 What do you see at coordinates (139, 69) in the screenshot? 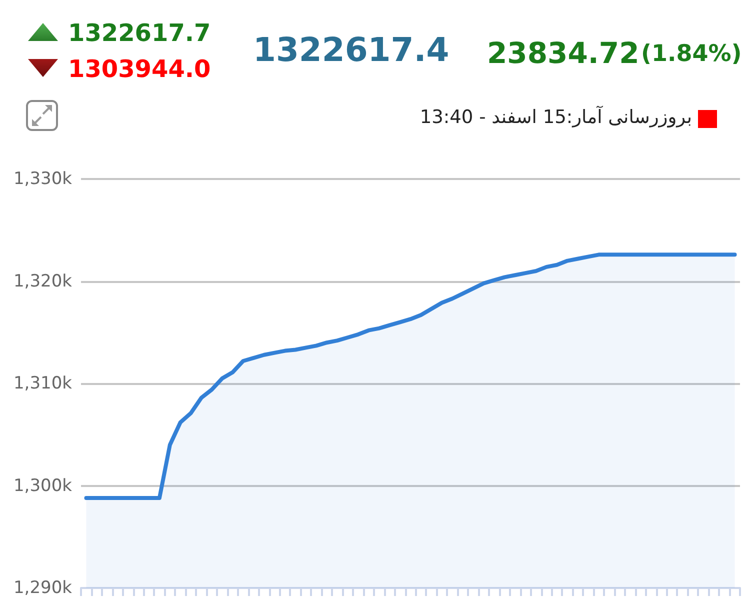
I see `text: 1303944.0` at bounding box center [139, 69].